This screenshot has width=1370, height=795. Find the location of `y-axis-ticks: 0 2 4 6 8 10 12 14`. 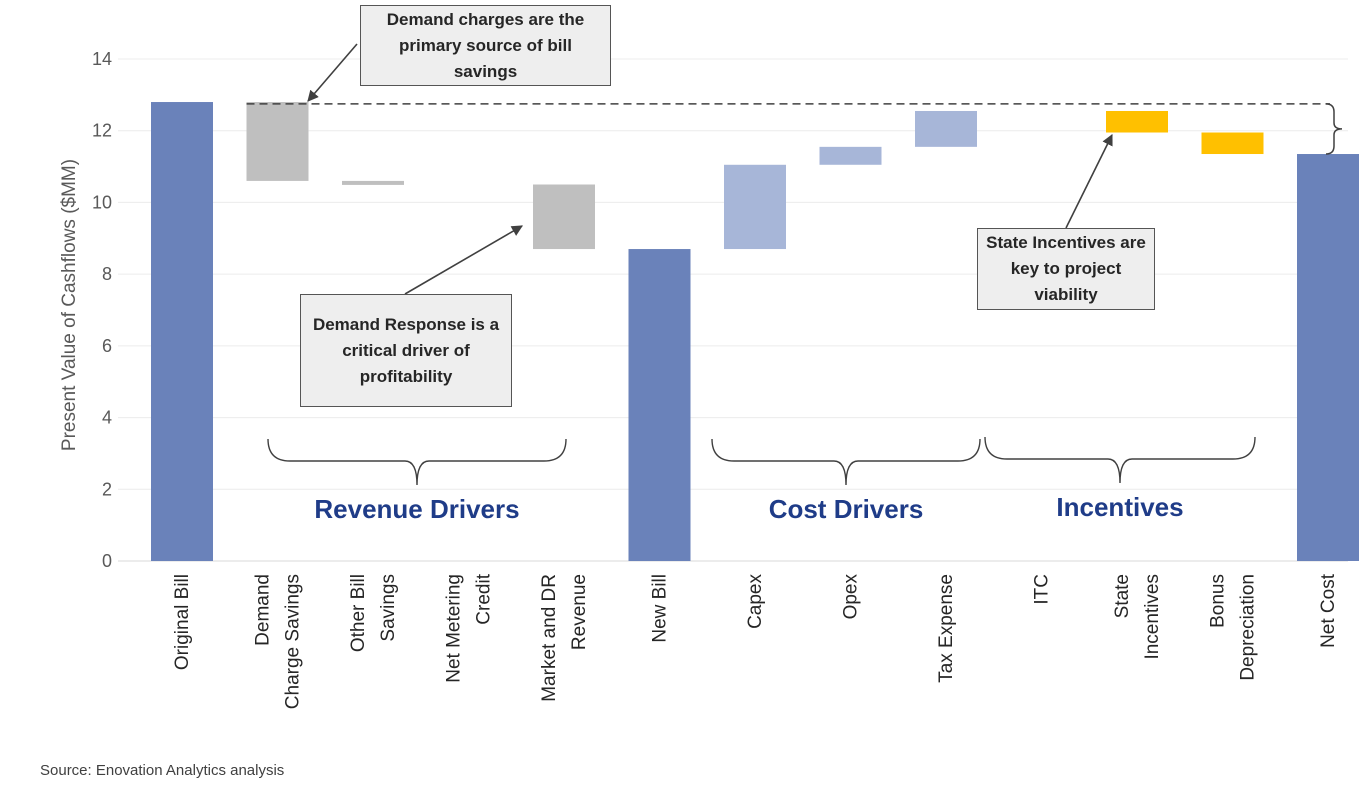

y-axis-ticks: 0 2 4 6 8 10 12 14 is located at coordinates (102, 310).